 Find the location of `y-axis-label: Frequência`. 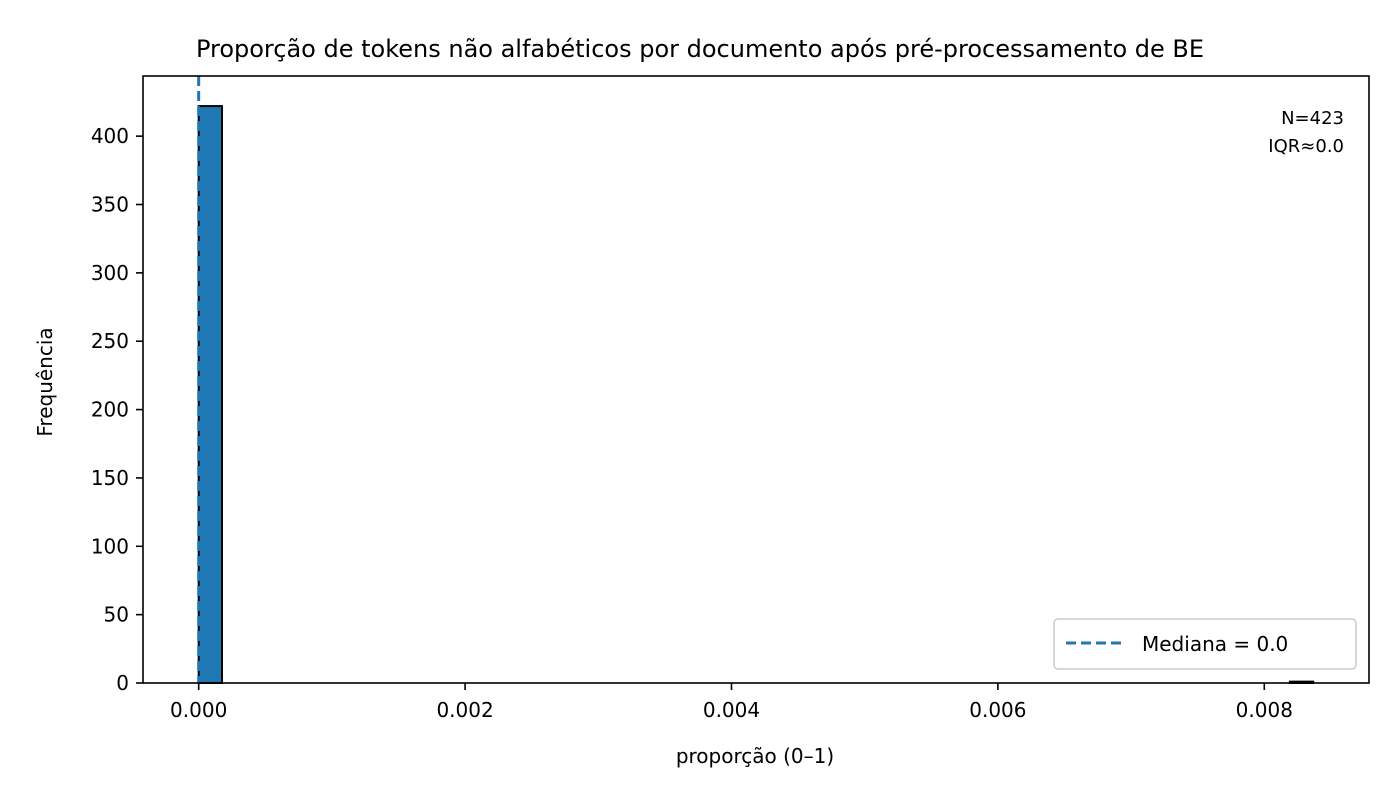

y-axis-label: Frequência is located at coordinates (45, 381).